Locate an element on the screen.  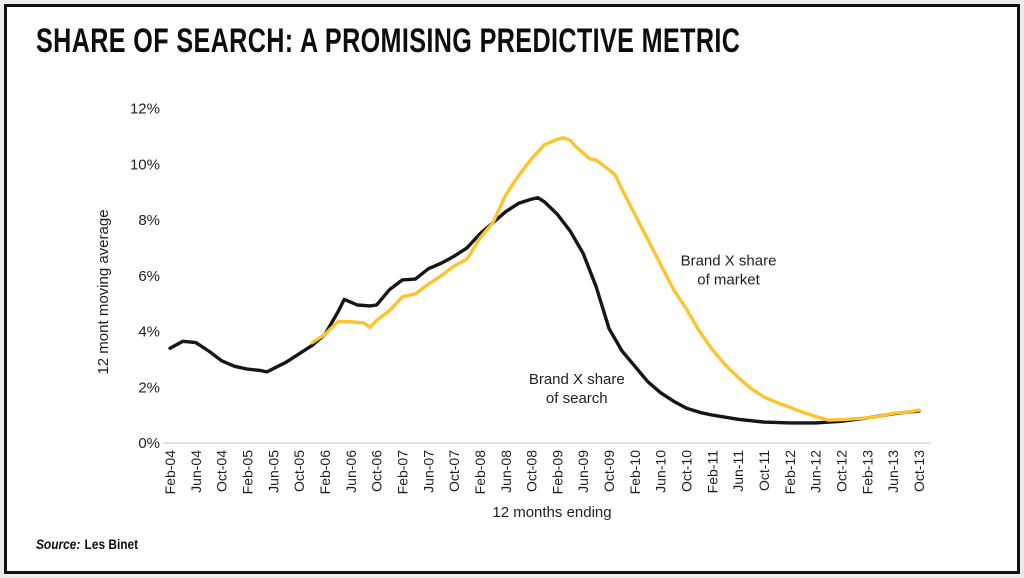
x-tick-label: Jun-12 is located at coordinates (816, 471).